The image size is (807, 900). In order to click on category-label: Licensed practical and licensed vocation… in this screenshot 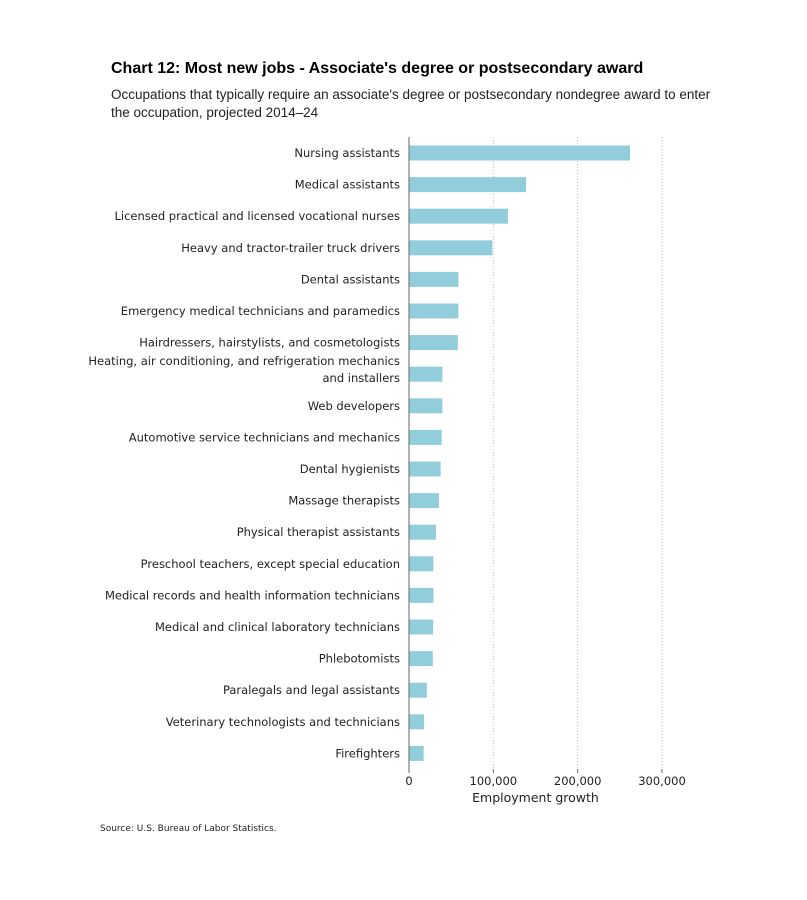, I will do `click(257, 216)`.